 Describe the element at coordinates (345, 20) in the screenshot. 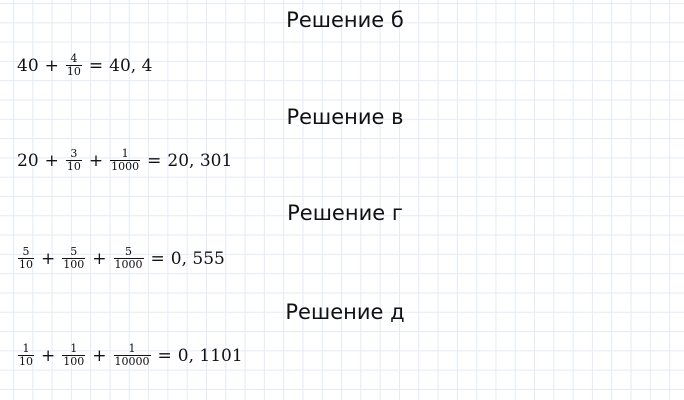

I see `solution-heading: Решение б` at that location.